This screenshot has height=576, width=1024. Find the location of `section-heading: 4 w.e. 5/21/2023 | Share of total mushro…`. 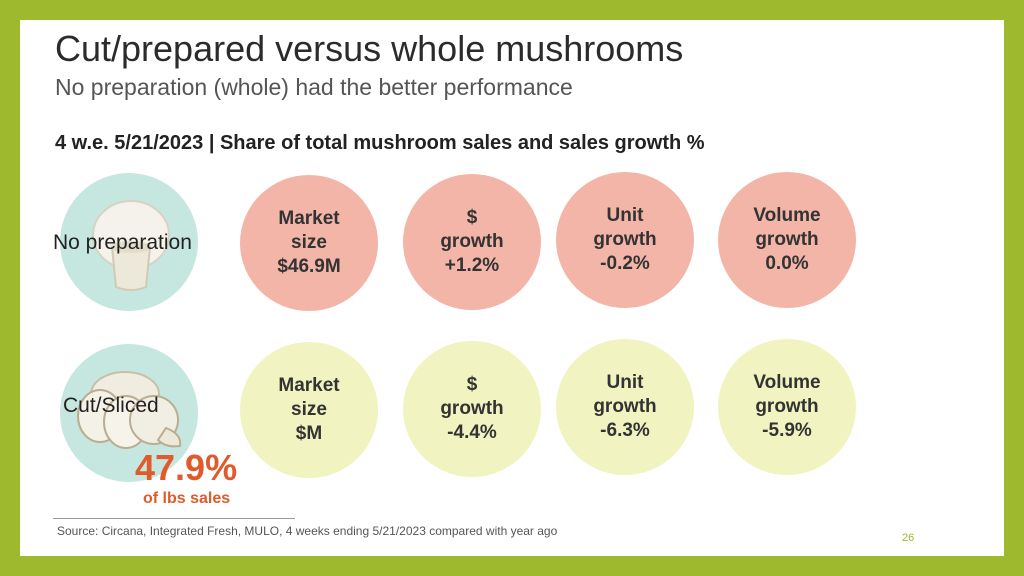

section-heading: 4 w.e. 5/21/2023 | Share of total mushro… is located at coordinates (380, 143).